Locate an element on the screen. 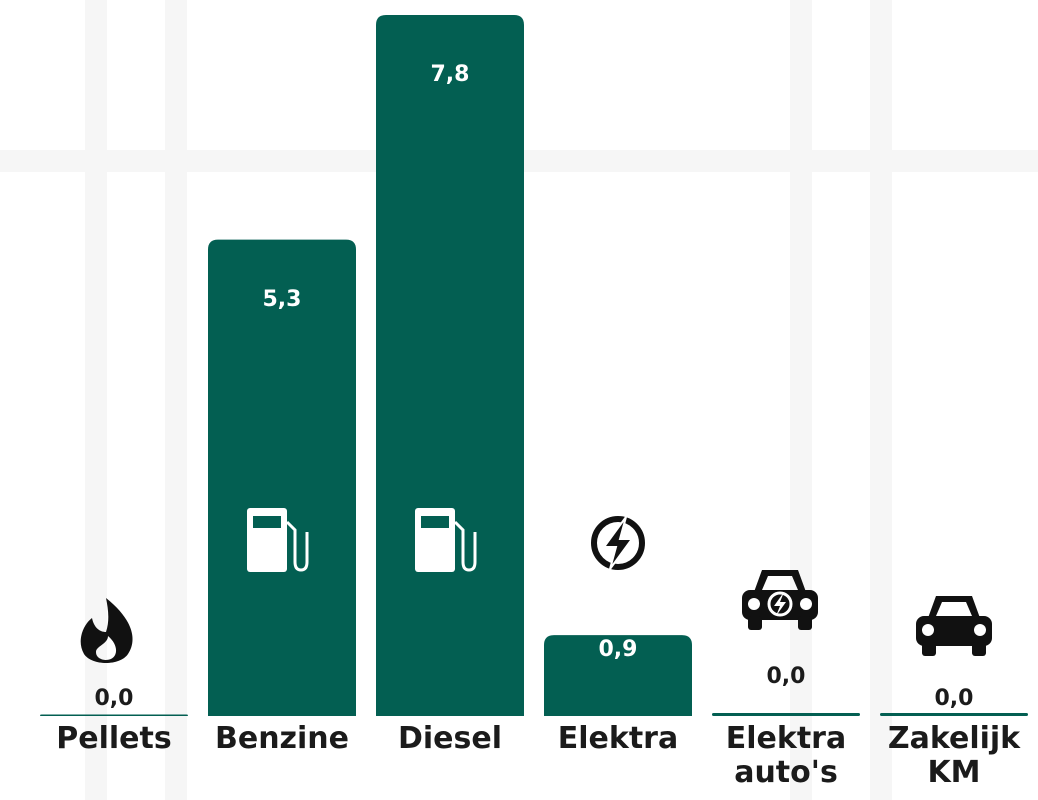  category-label: Elektra auto's is located at coordinates (786, 755).